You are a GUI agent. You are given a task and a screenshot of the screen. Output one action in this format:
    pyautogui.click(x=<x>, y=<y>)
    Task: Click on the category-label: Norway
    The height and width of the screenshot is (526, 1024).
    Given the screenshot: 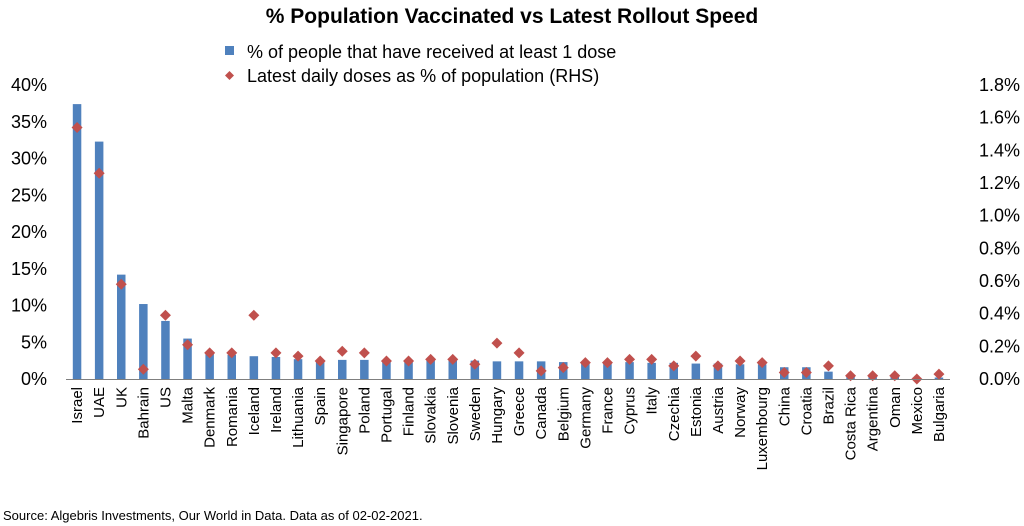 What is the action you would take?
    pyautogui.click(x=740, y=412)
    